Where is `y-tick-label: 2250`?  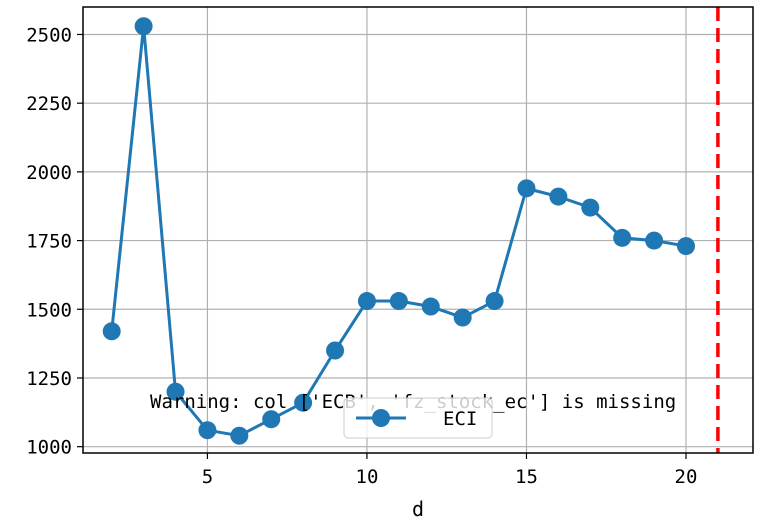 y-tick-label: 2250 is located at coordinates (49, 104).